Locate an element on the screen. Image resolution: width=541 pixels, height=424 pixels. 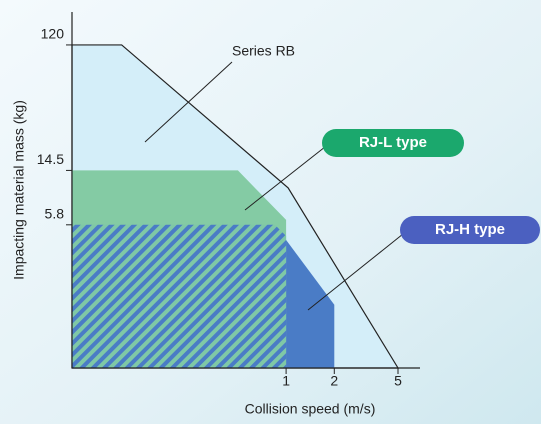
x-tick-label: 1 is located at coordinates (286, 381).